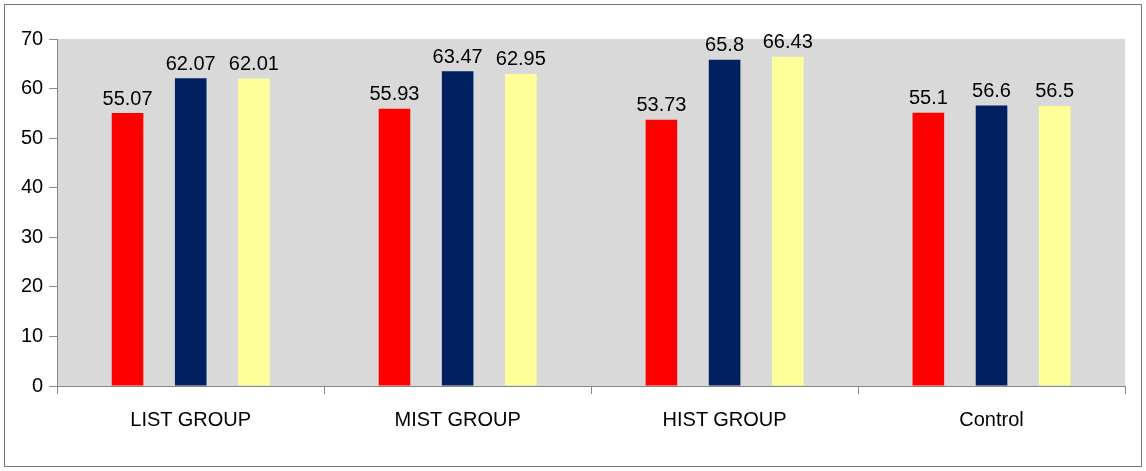 This screenshot has width=1146, height=471. I want to click on x-tick-label: LIST GROUP, so click(191, 418).